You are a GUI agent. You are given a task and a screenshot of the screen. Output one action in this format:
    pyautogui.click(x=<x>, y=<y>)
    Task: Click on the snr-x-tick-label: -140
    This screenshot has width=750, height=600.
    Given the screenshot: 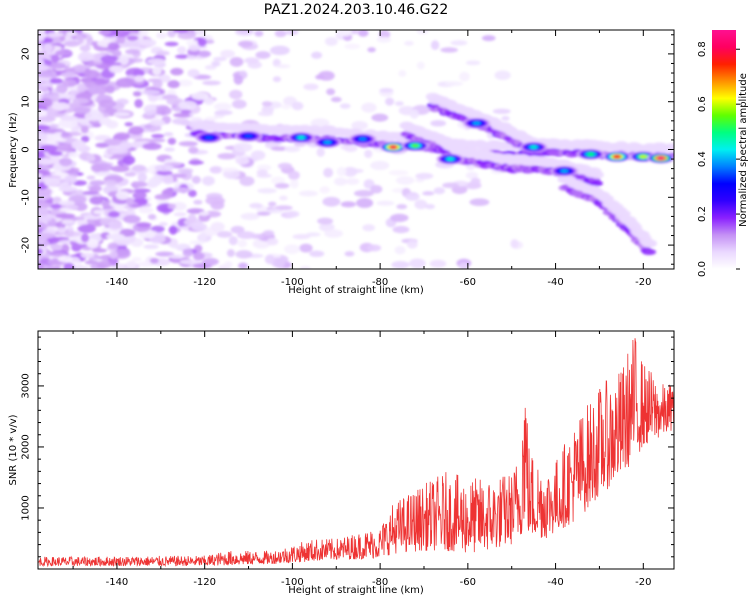 What is the action you would take?
    pyautogui.click(x=117, y=582)
    